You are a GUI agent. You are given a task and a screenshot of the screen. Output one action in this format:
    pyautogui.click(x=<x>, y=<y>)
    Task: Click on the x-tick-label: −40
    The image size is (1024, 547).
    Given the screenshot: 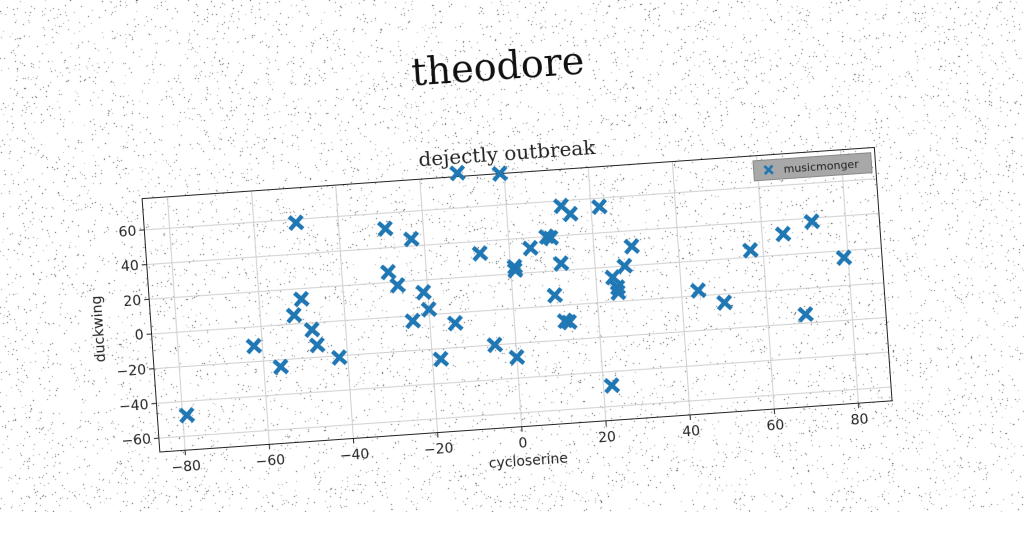 What is the action you would take?
    pyautogui.click(x=354, y=455)
    